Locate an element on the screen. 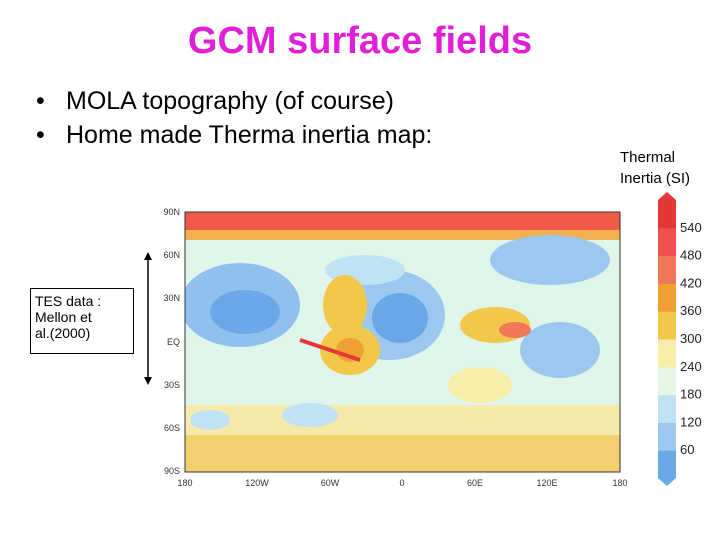  thermal-inertia-colorbar: 540 480 420 360 300 240 180 120 60 is located at coordinates (680, 339).